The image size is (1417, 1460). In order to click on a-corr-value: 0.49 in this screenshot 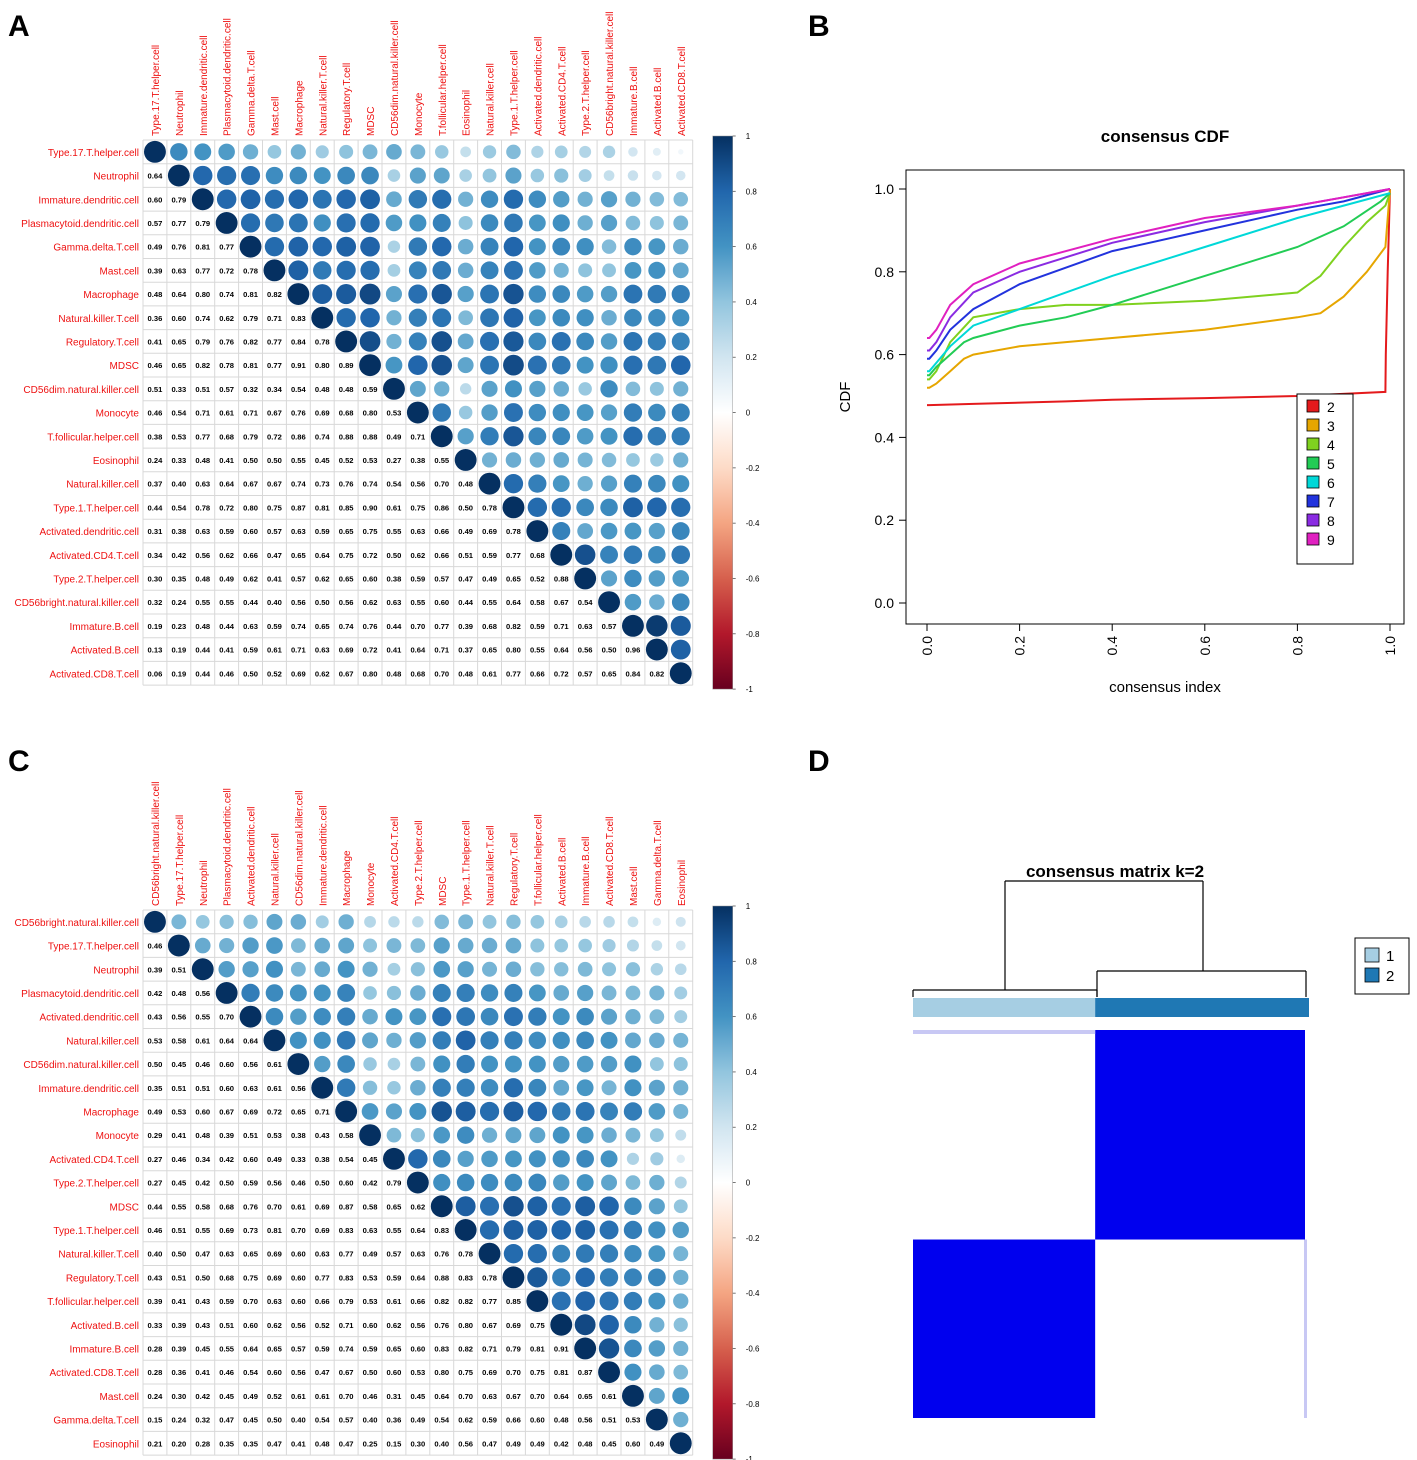, I will do `click(489, 578)`.